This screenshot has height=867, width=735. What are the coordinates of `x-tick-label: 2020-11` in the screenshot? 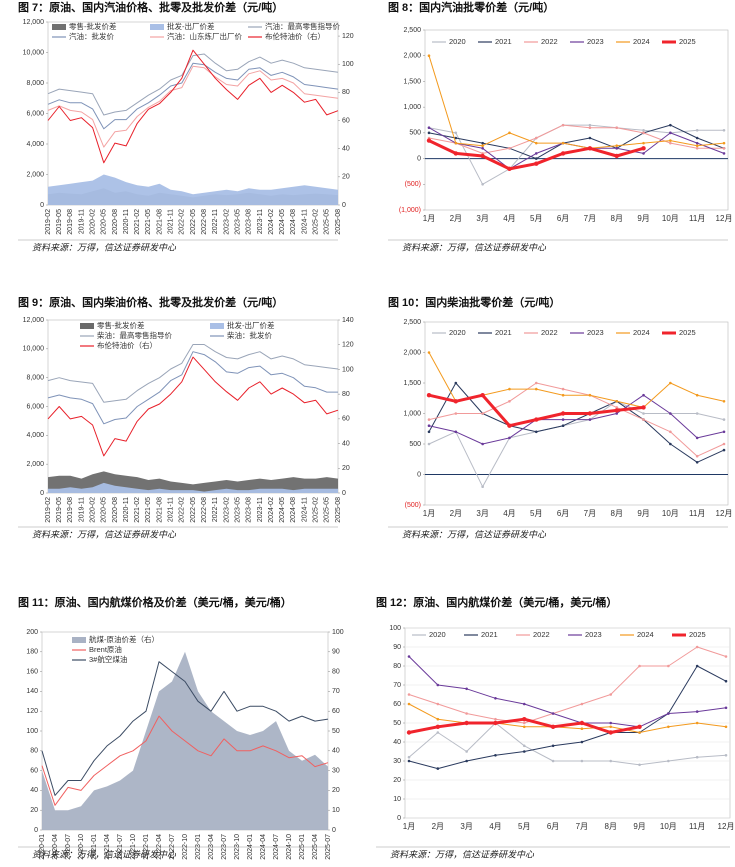 It's located at (126, 509).